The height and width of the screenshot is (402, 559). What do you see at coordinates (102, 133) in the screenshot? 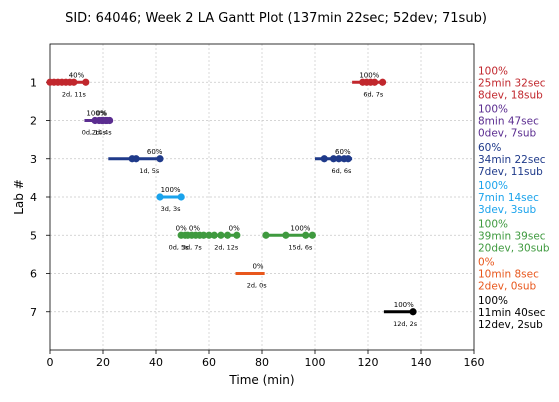
I see `segment-duration-label: 2d, 4s` at bounding box center [102, 133].